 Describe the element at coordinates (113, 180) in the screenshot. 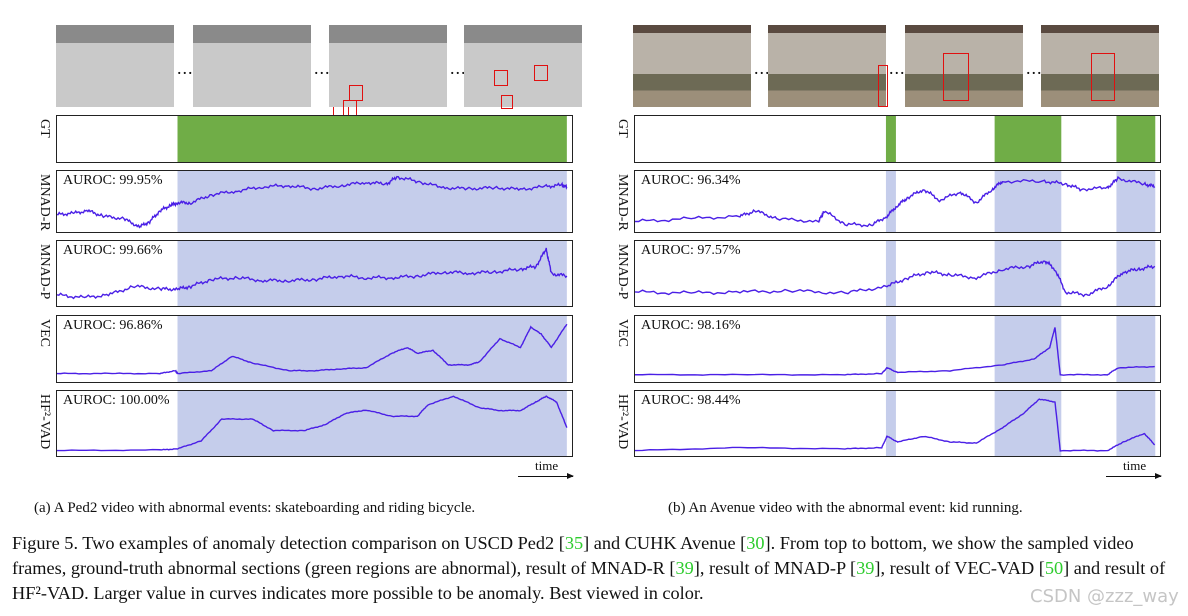

I see `auroc-label: AUROC: 99.95%` at that location.